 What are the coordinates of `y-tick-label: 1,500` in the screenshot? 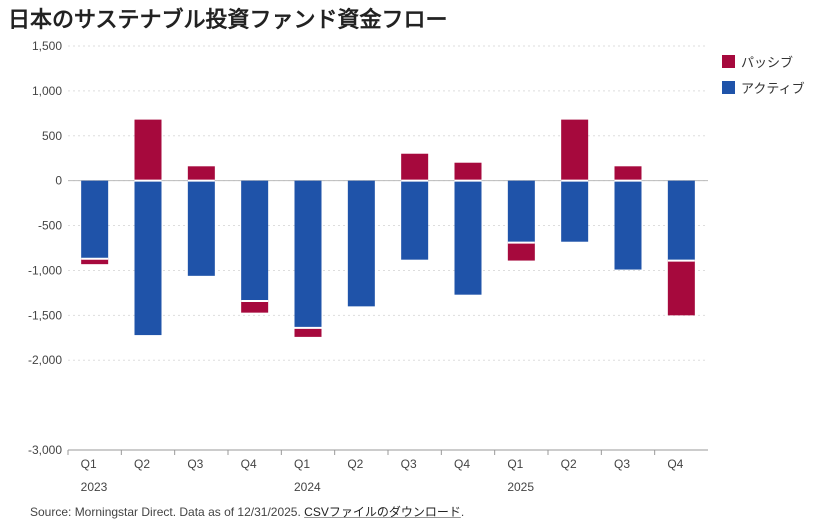 It's located at (47, 46).